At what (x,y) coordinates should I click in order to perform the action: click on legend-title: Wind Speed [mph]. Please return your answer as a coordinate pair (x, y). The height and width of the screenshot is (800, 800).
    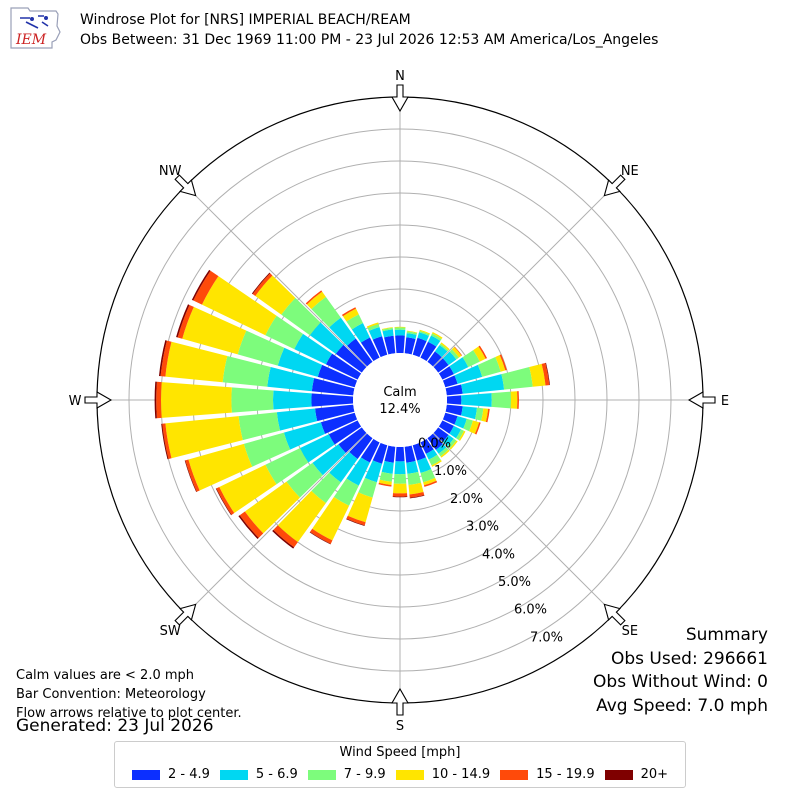
    Looking at the image, I should click on (400, 752).